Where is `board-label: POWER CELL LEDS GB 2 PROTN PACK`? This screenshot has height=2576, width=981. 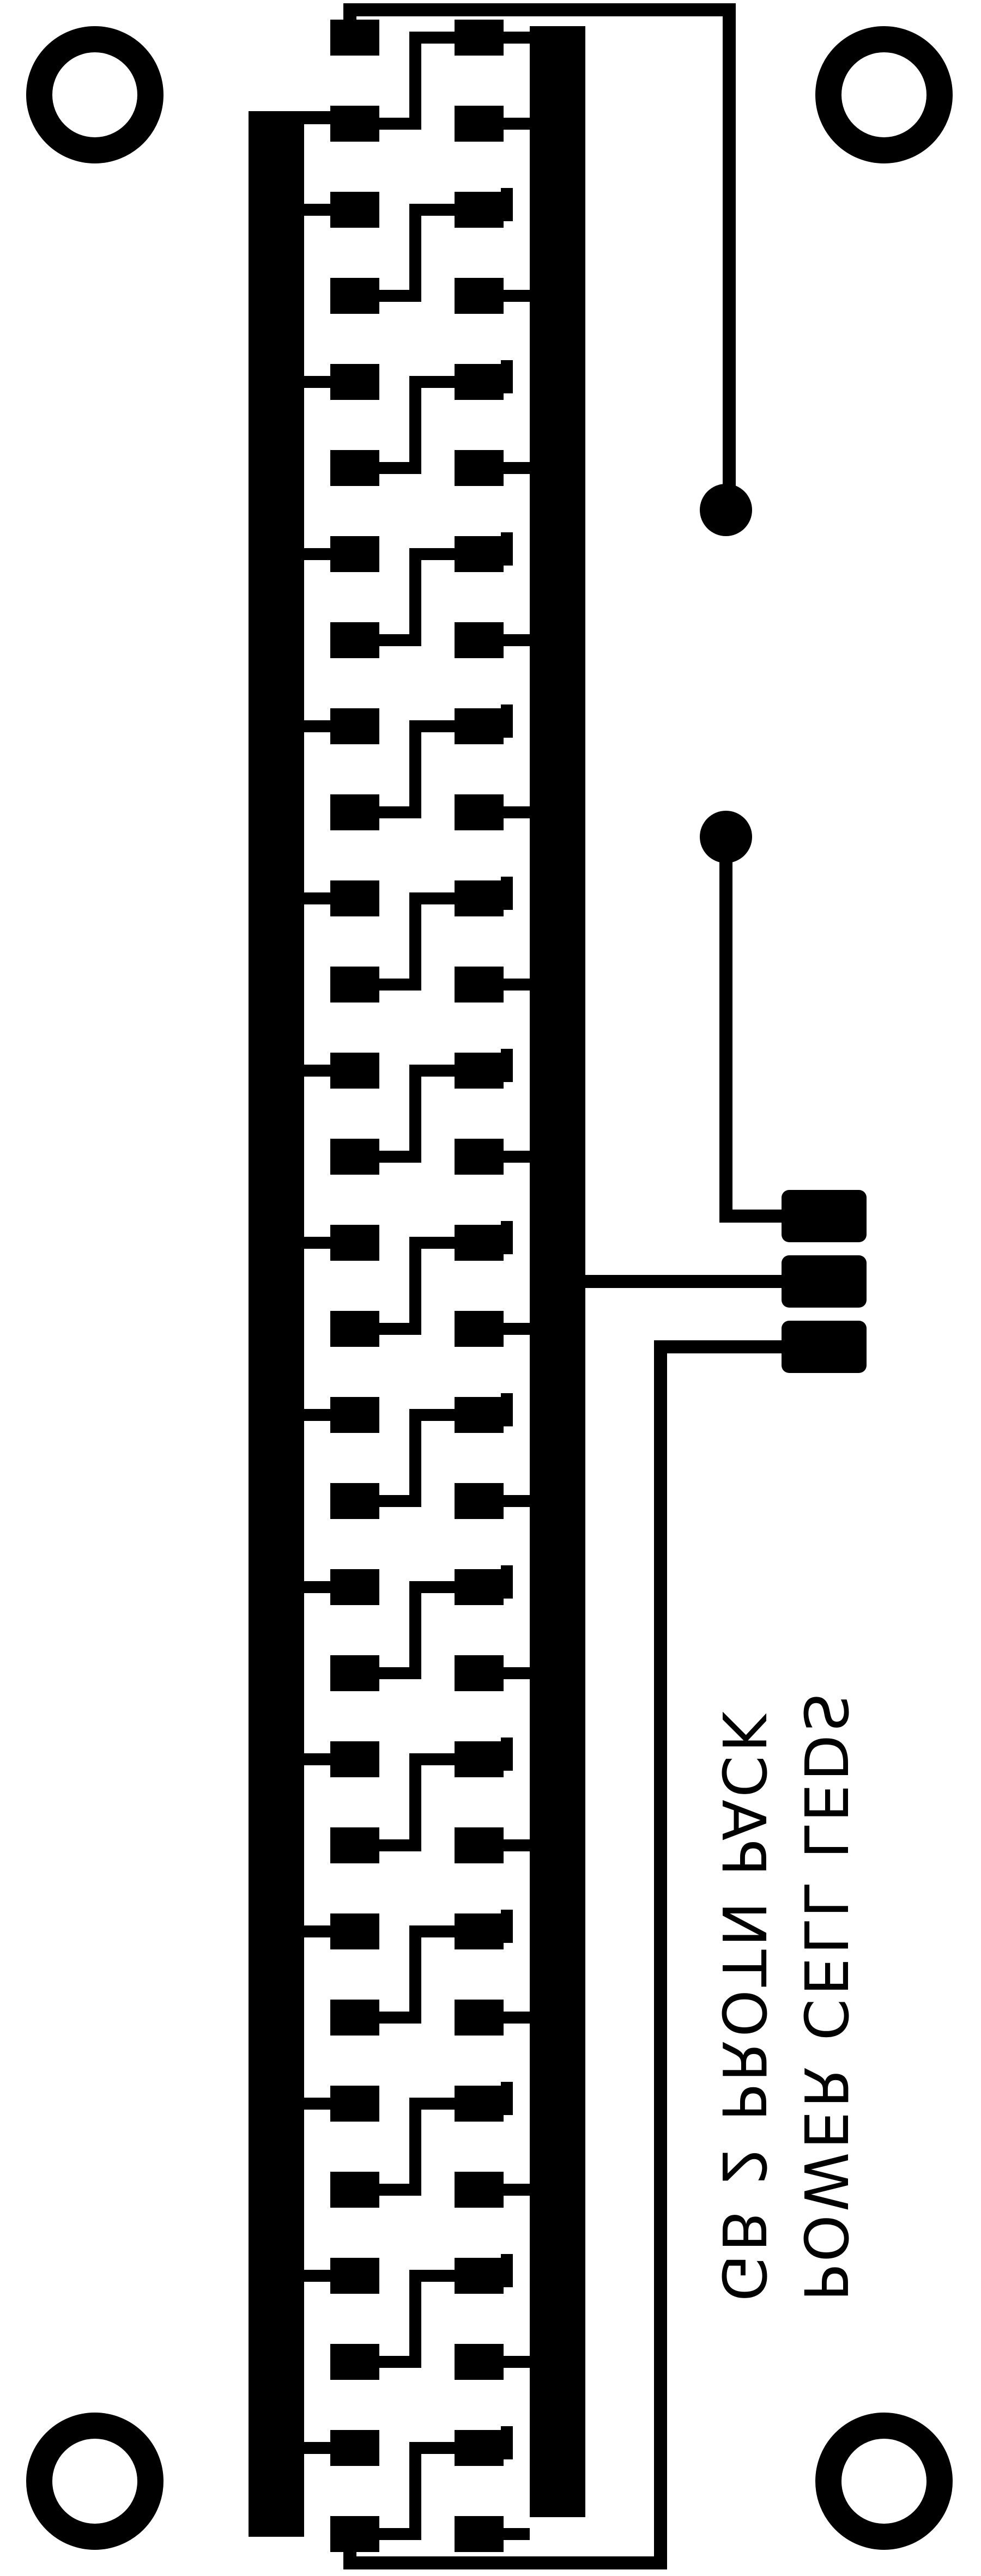
board-label: POWER CELL LEDS GB 2 PROTN PACK is located at coordinates (784, 1995).